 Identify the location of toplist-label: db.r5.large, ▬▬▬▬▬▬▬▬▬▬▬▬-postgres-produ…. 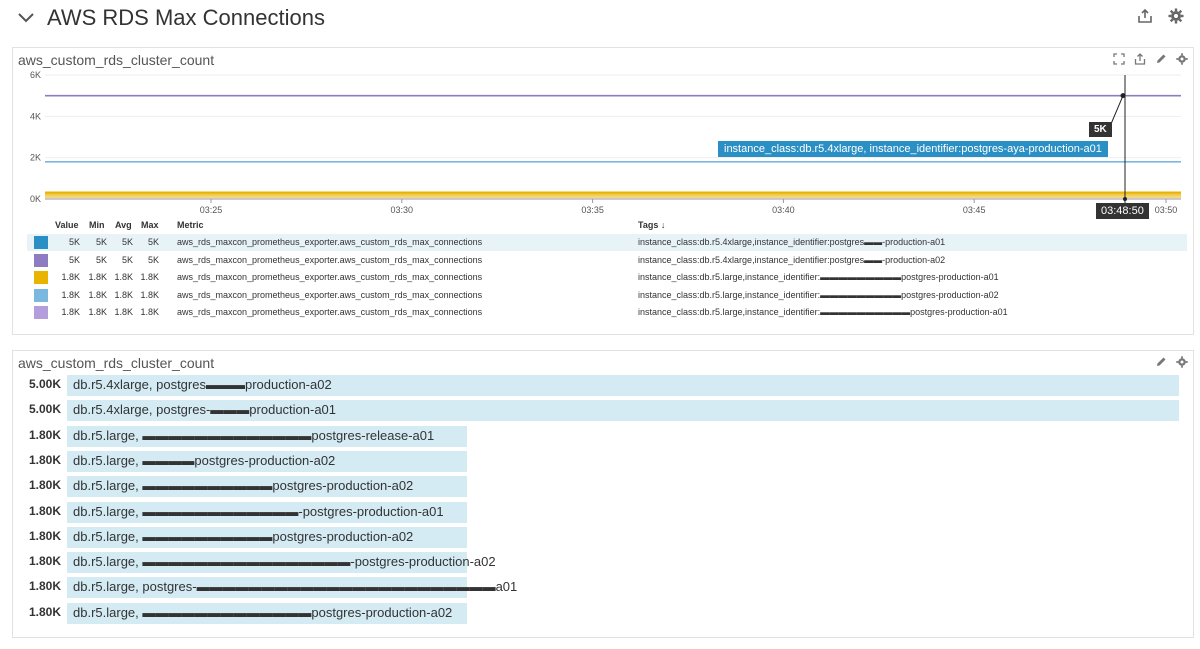
(258, 511).